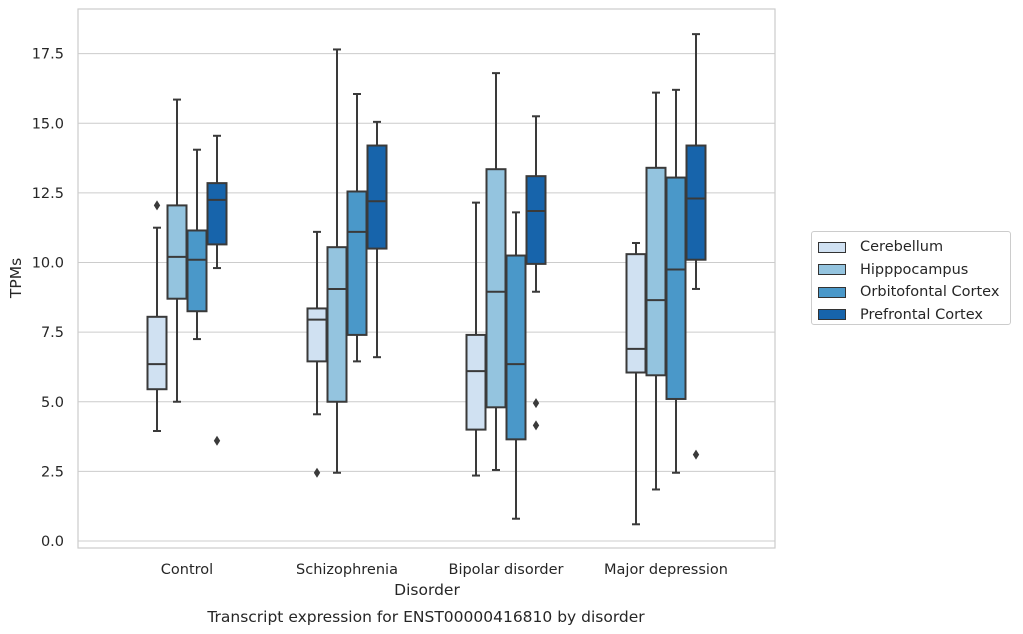 This screenshot has width=1023, height=634. What do you see at coordinates (506, 570) in the screenshot?
I see `x-tick-label: Bipolar disorder` at bounding box center [506, 570].